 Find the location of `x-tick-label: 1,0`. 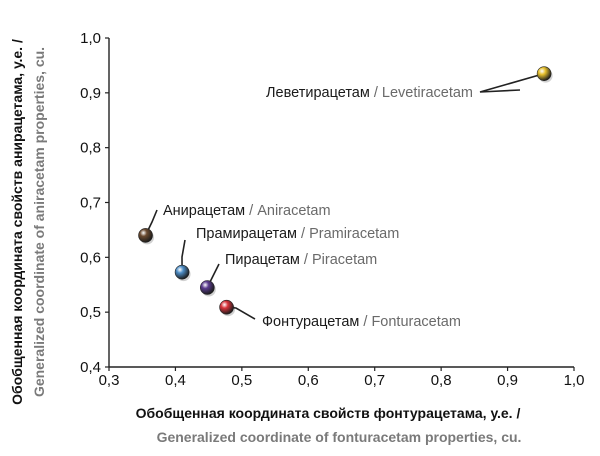

x-tick-label: 1,0 is located at coordinates (574, 380).